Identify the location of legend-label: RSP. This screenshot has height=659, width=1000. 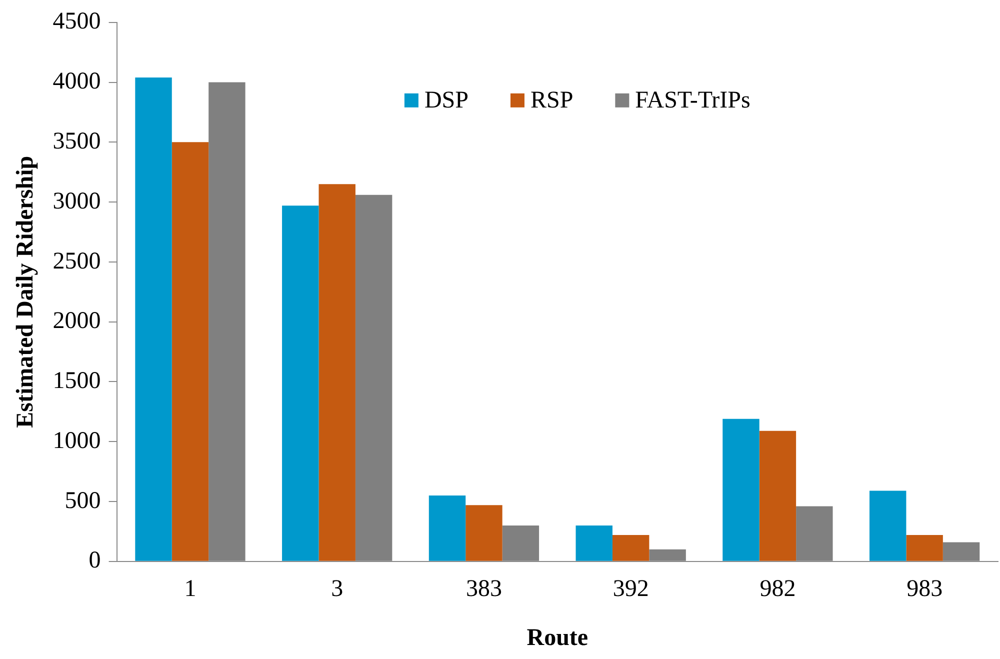
(552, 101).